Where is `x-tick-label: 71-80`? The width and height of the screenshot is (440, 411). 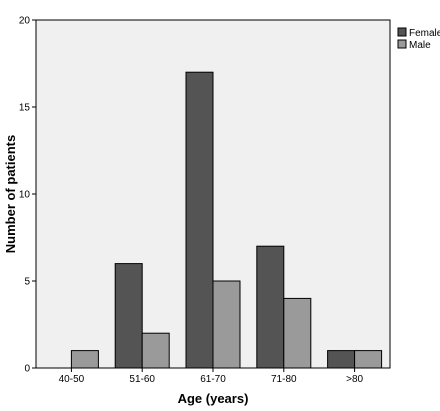
x-tick-label: 71-80 is located at coordinates (284, 379).